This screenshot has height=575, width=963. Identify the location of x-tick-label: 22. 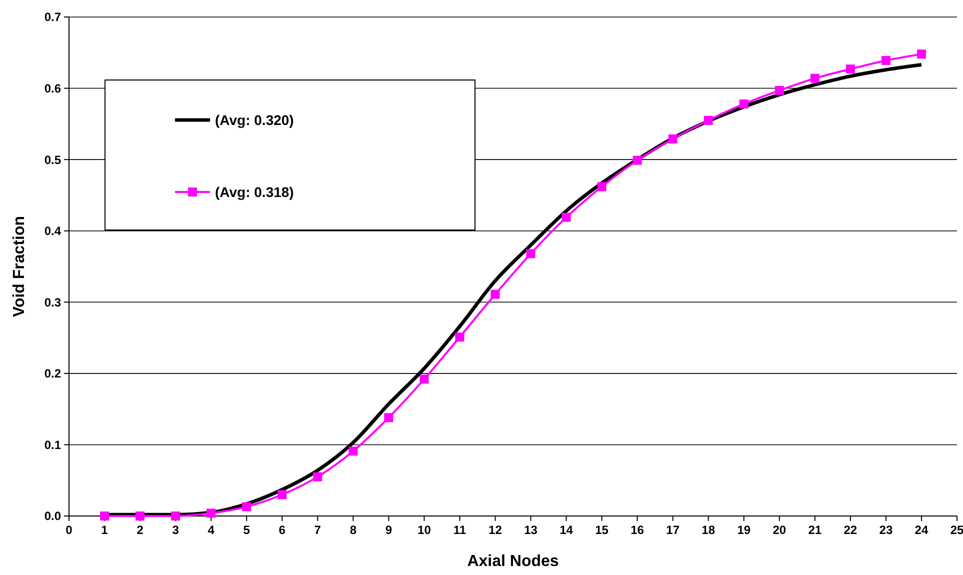
(851, 530).